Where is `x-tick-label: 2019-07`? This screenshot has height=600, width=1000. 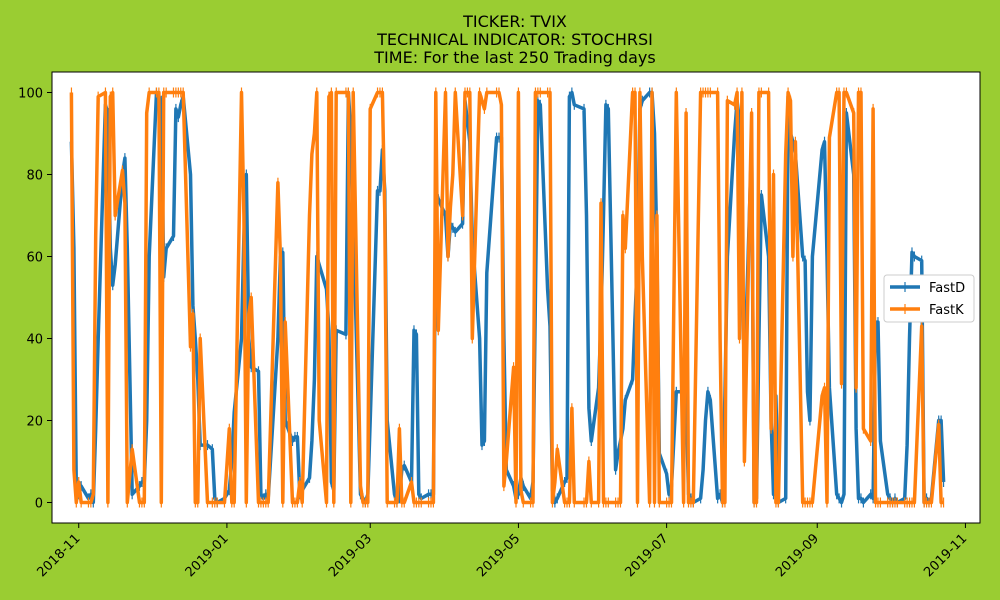
x-tick-label: 2019-07 is located at coordinates (646, 555).